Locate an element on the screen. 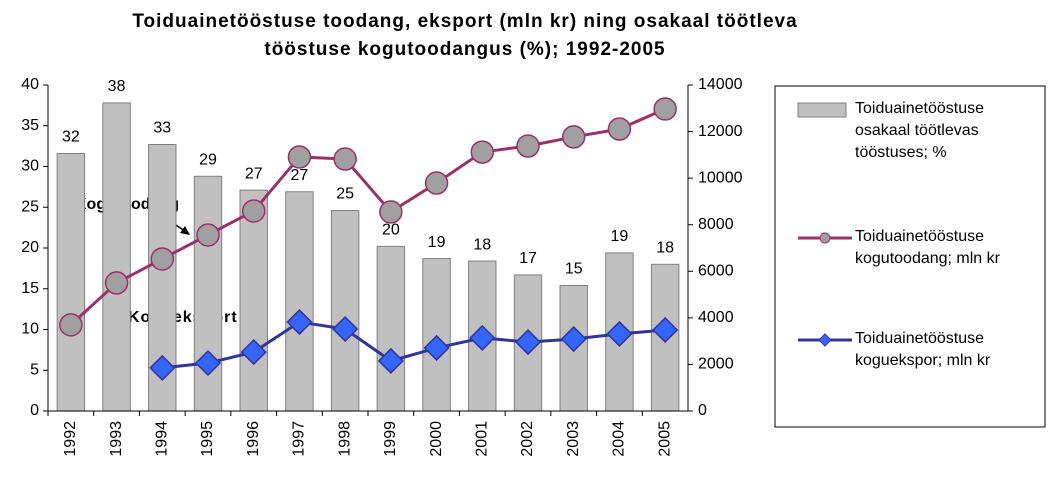  y2-tick-label: 14000 is located at coordinates (720, 84).